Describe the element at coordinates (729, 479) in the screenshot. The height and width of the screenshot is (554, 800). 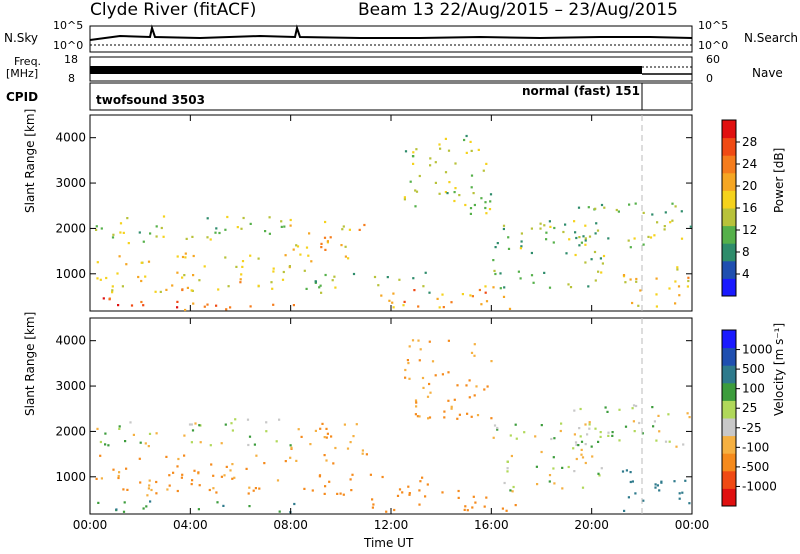
I see `colorbar-segment` at that location.